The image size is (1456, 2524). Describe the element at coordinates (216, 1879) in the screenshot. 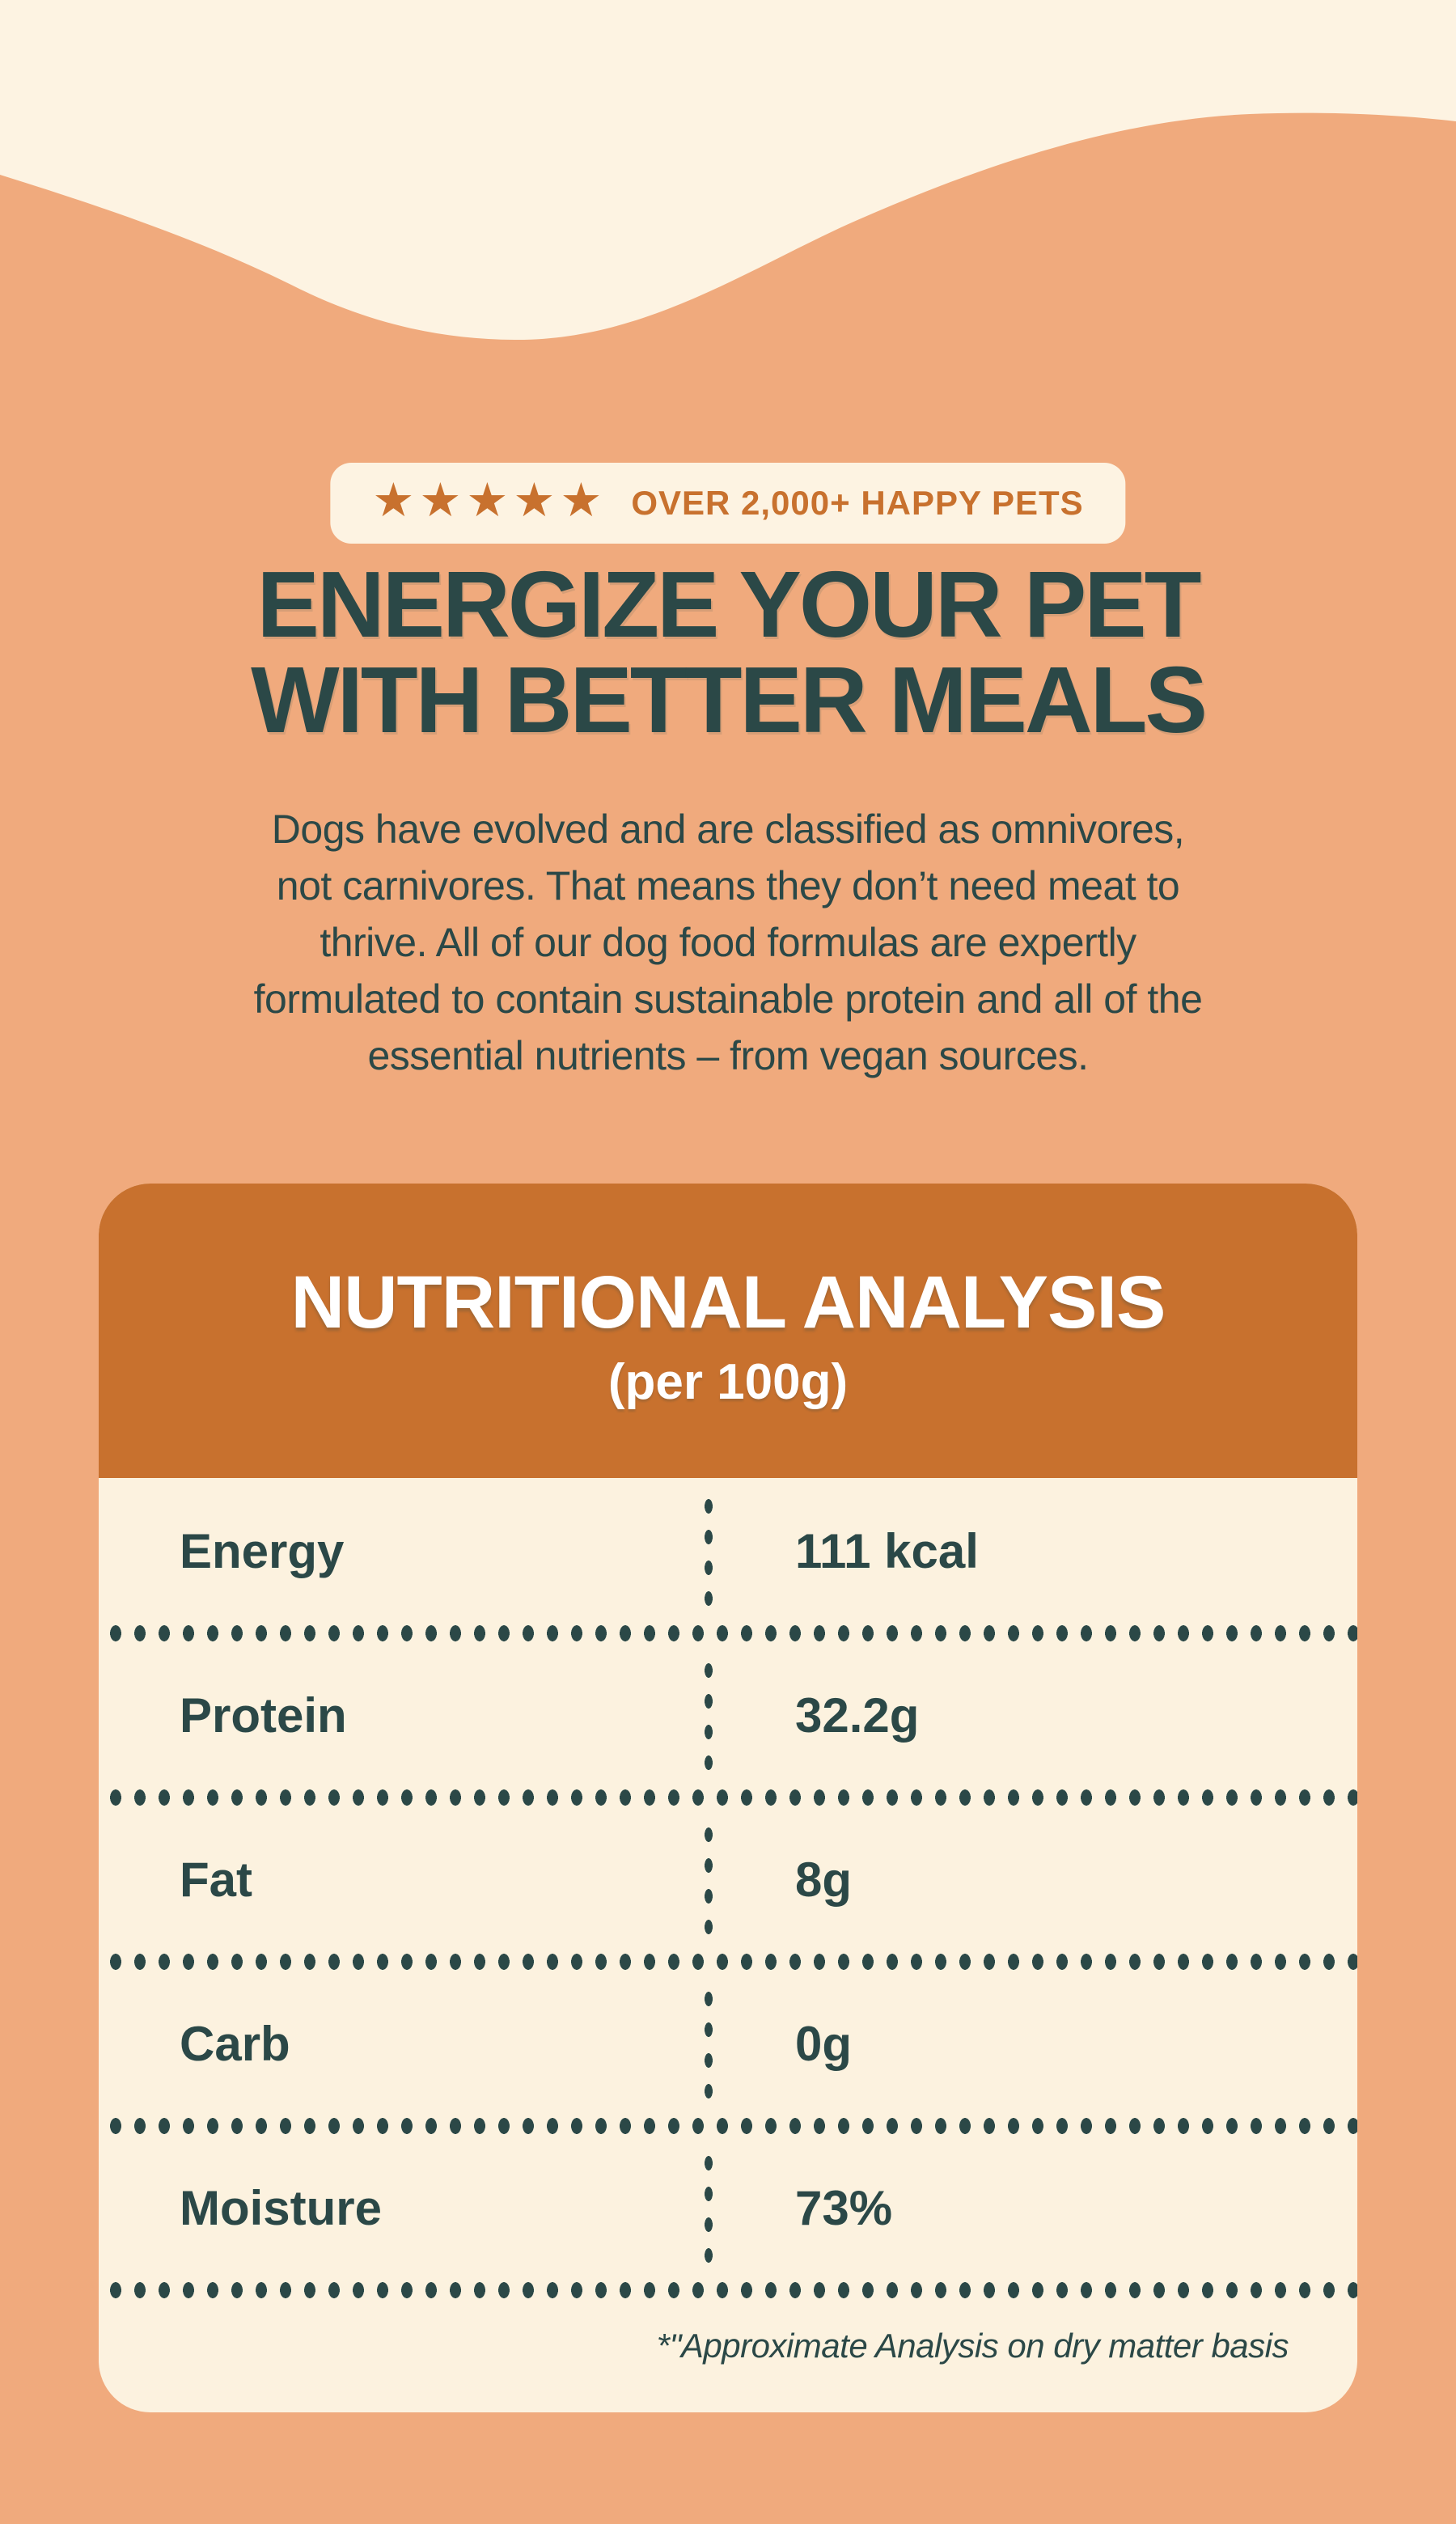

I see `nutrient-label: Fat` at that location.